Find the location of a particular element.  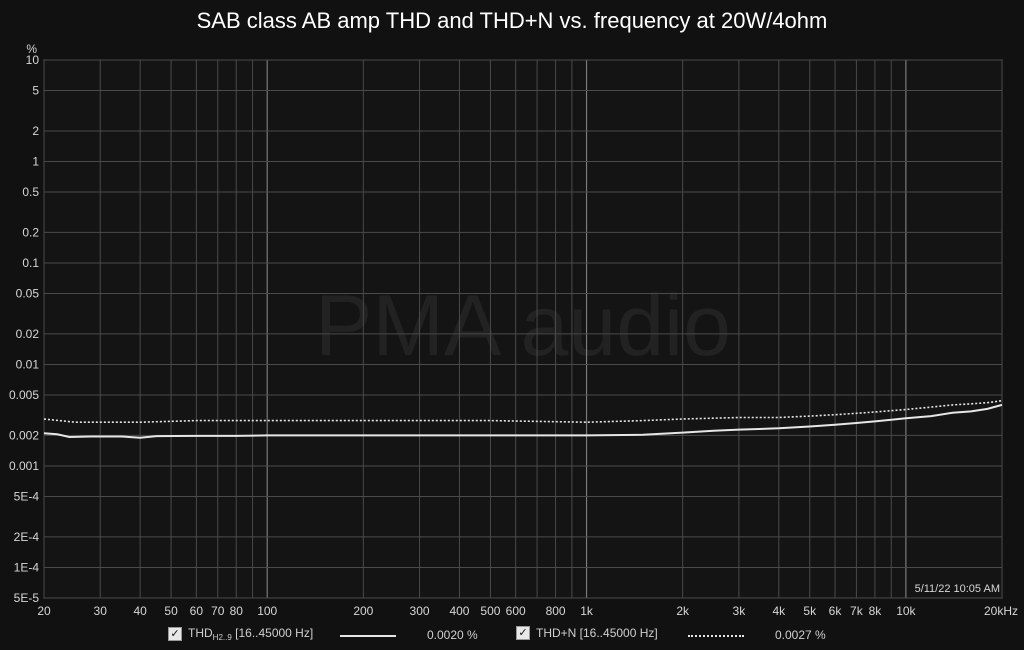

x-tick-label: 50 is located at coordinates (171, 611).